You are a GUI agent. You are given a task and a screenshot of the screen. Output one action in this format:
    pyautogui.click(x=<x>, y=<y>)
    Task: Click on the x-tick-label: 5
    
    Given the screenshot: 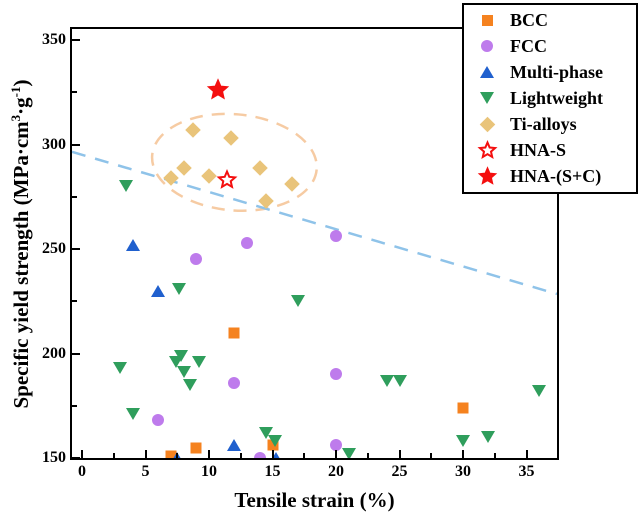 What is the action you would take?
    pyautogui.click(x=145, y=471)
    